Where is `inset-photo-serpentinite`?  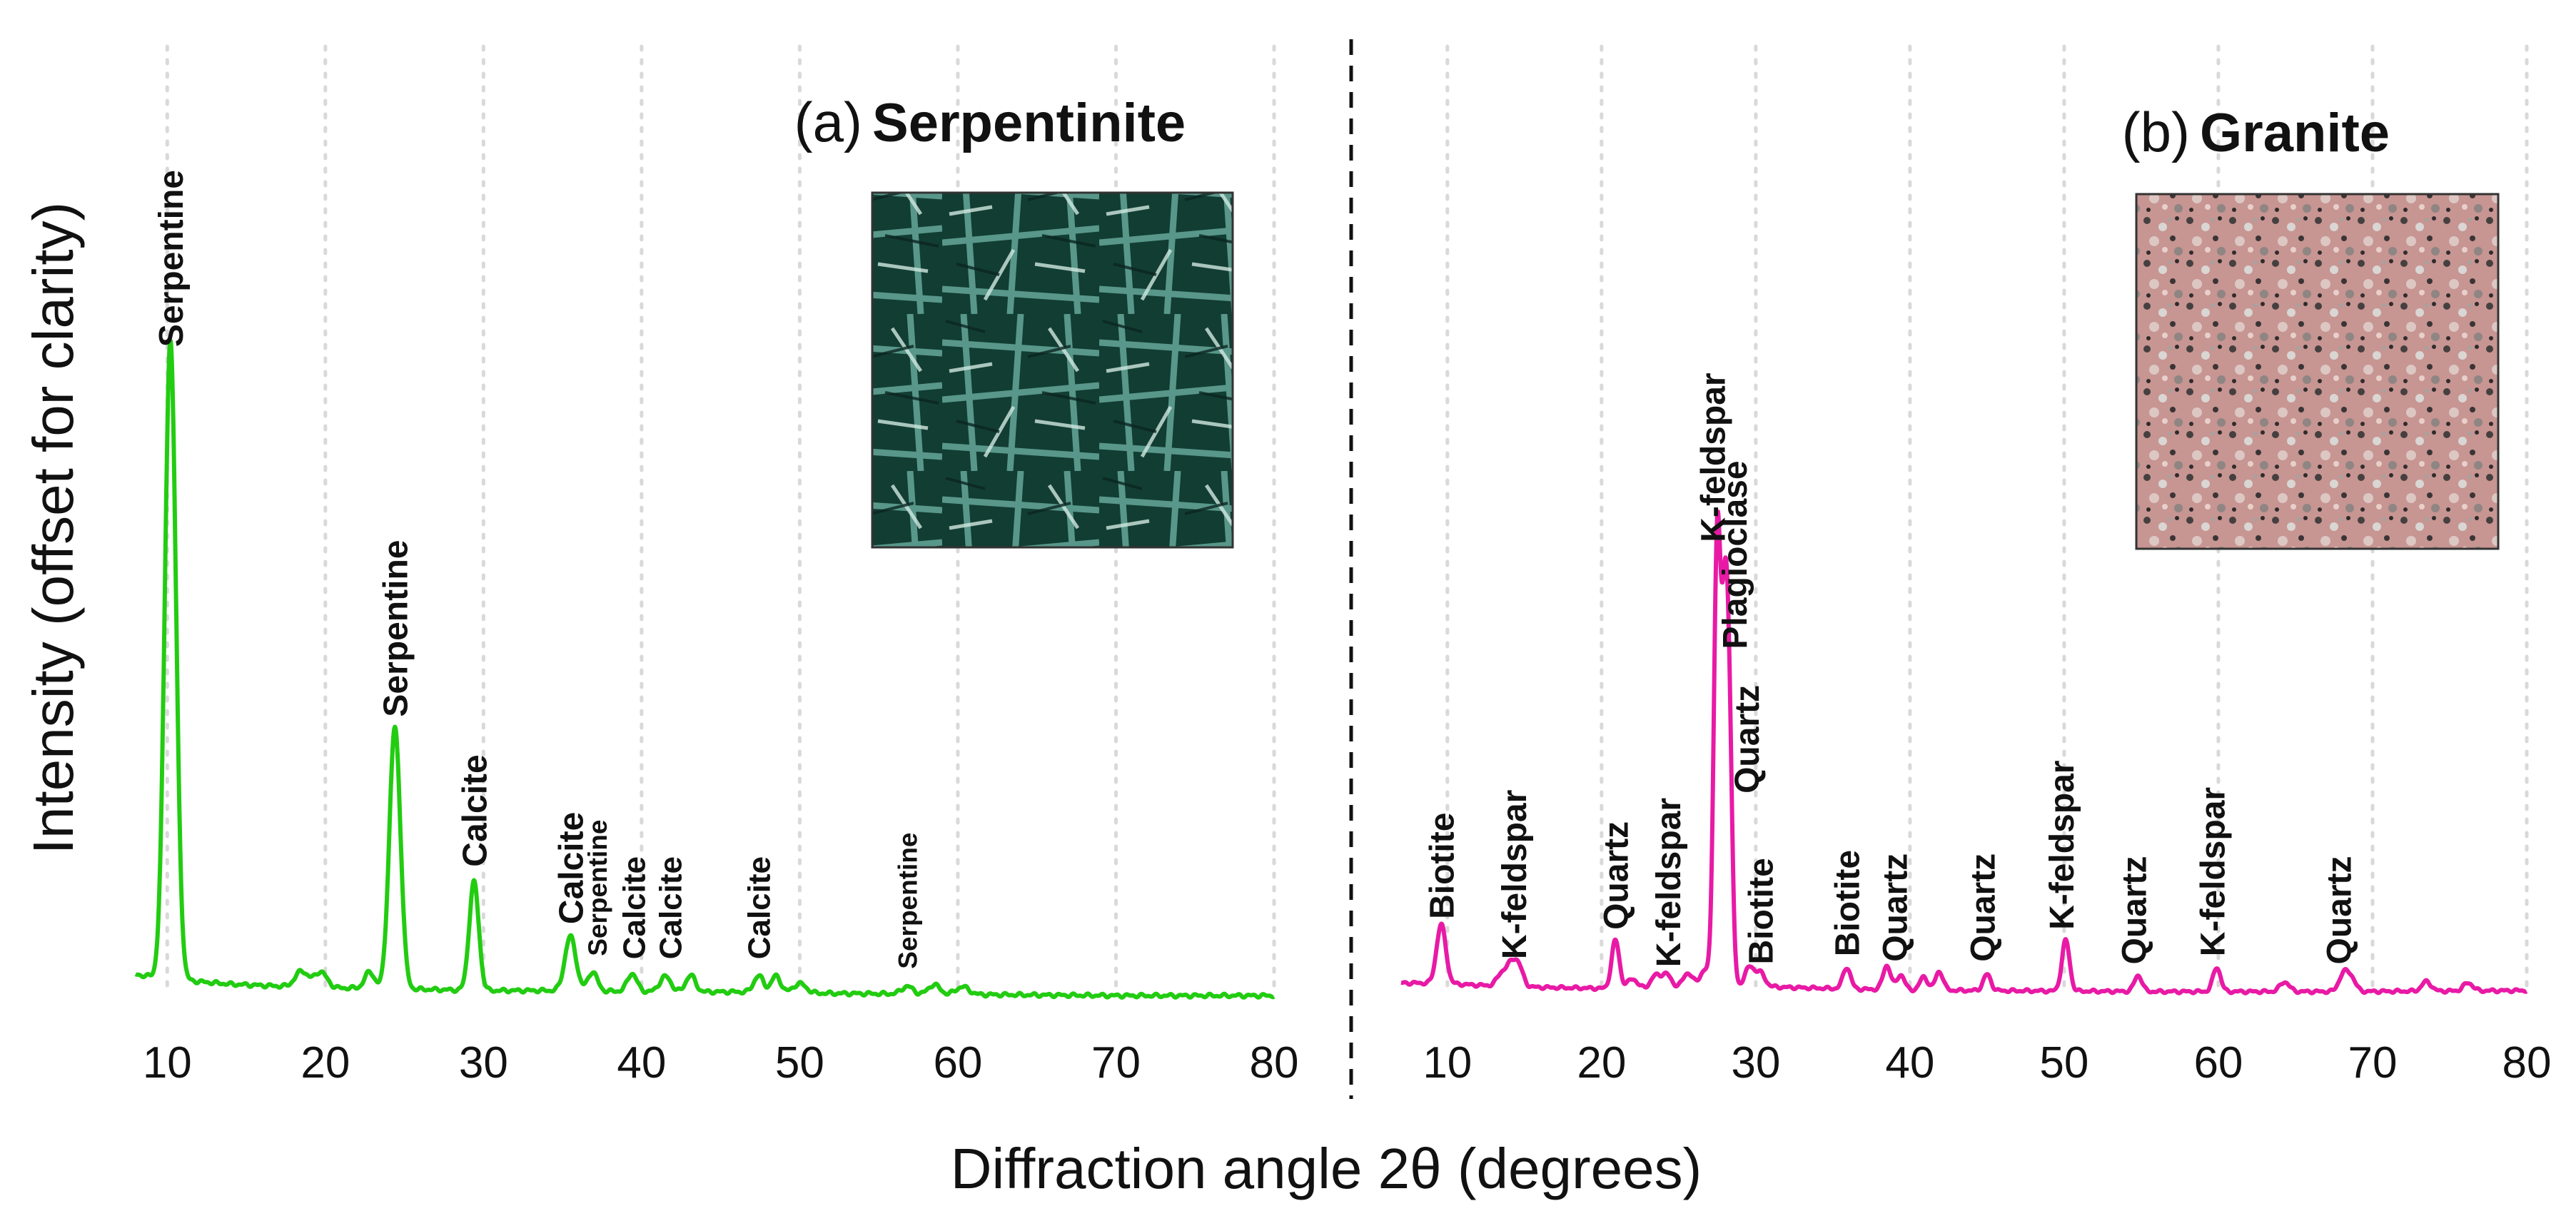 inset-photo-serpentinite is located at coordinates (1052, 370).